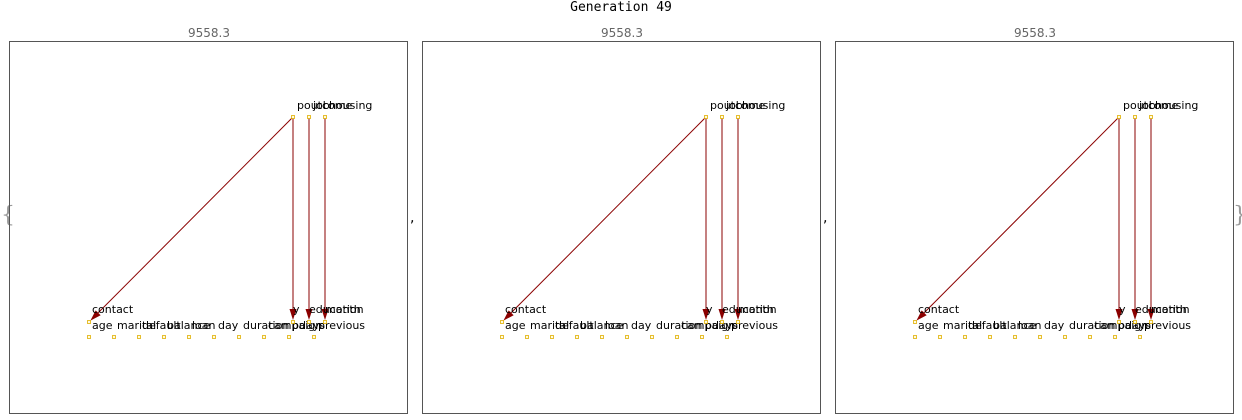 The width and height of the screenshot is (1242, 420). Describe the element at coordinates (161, 325) in the screenshot. I see `node-label: default` at that location.